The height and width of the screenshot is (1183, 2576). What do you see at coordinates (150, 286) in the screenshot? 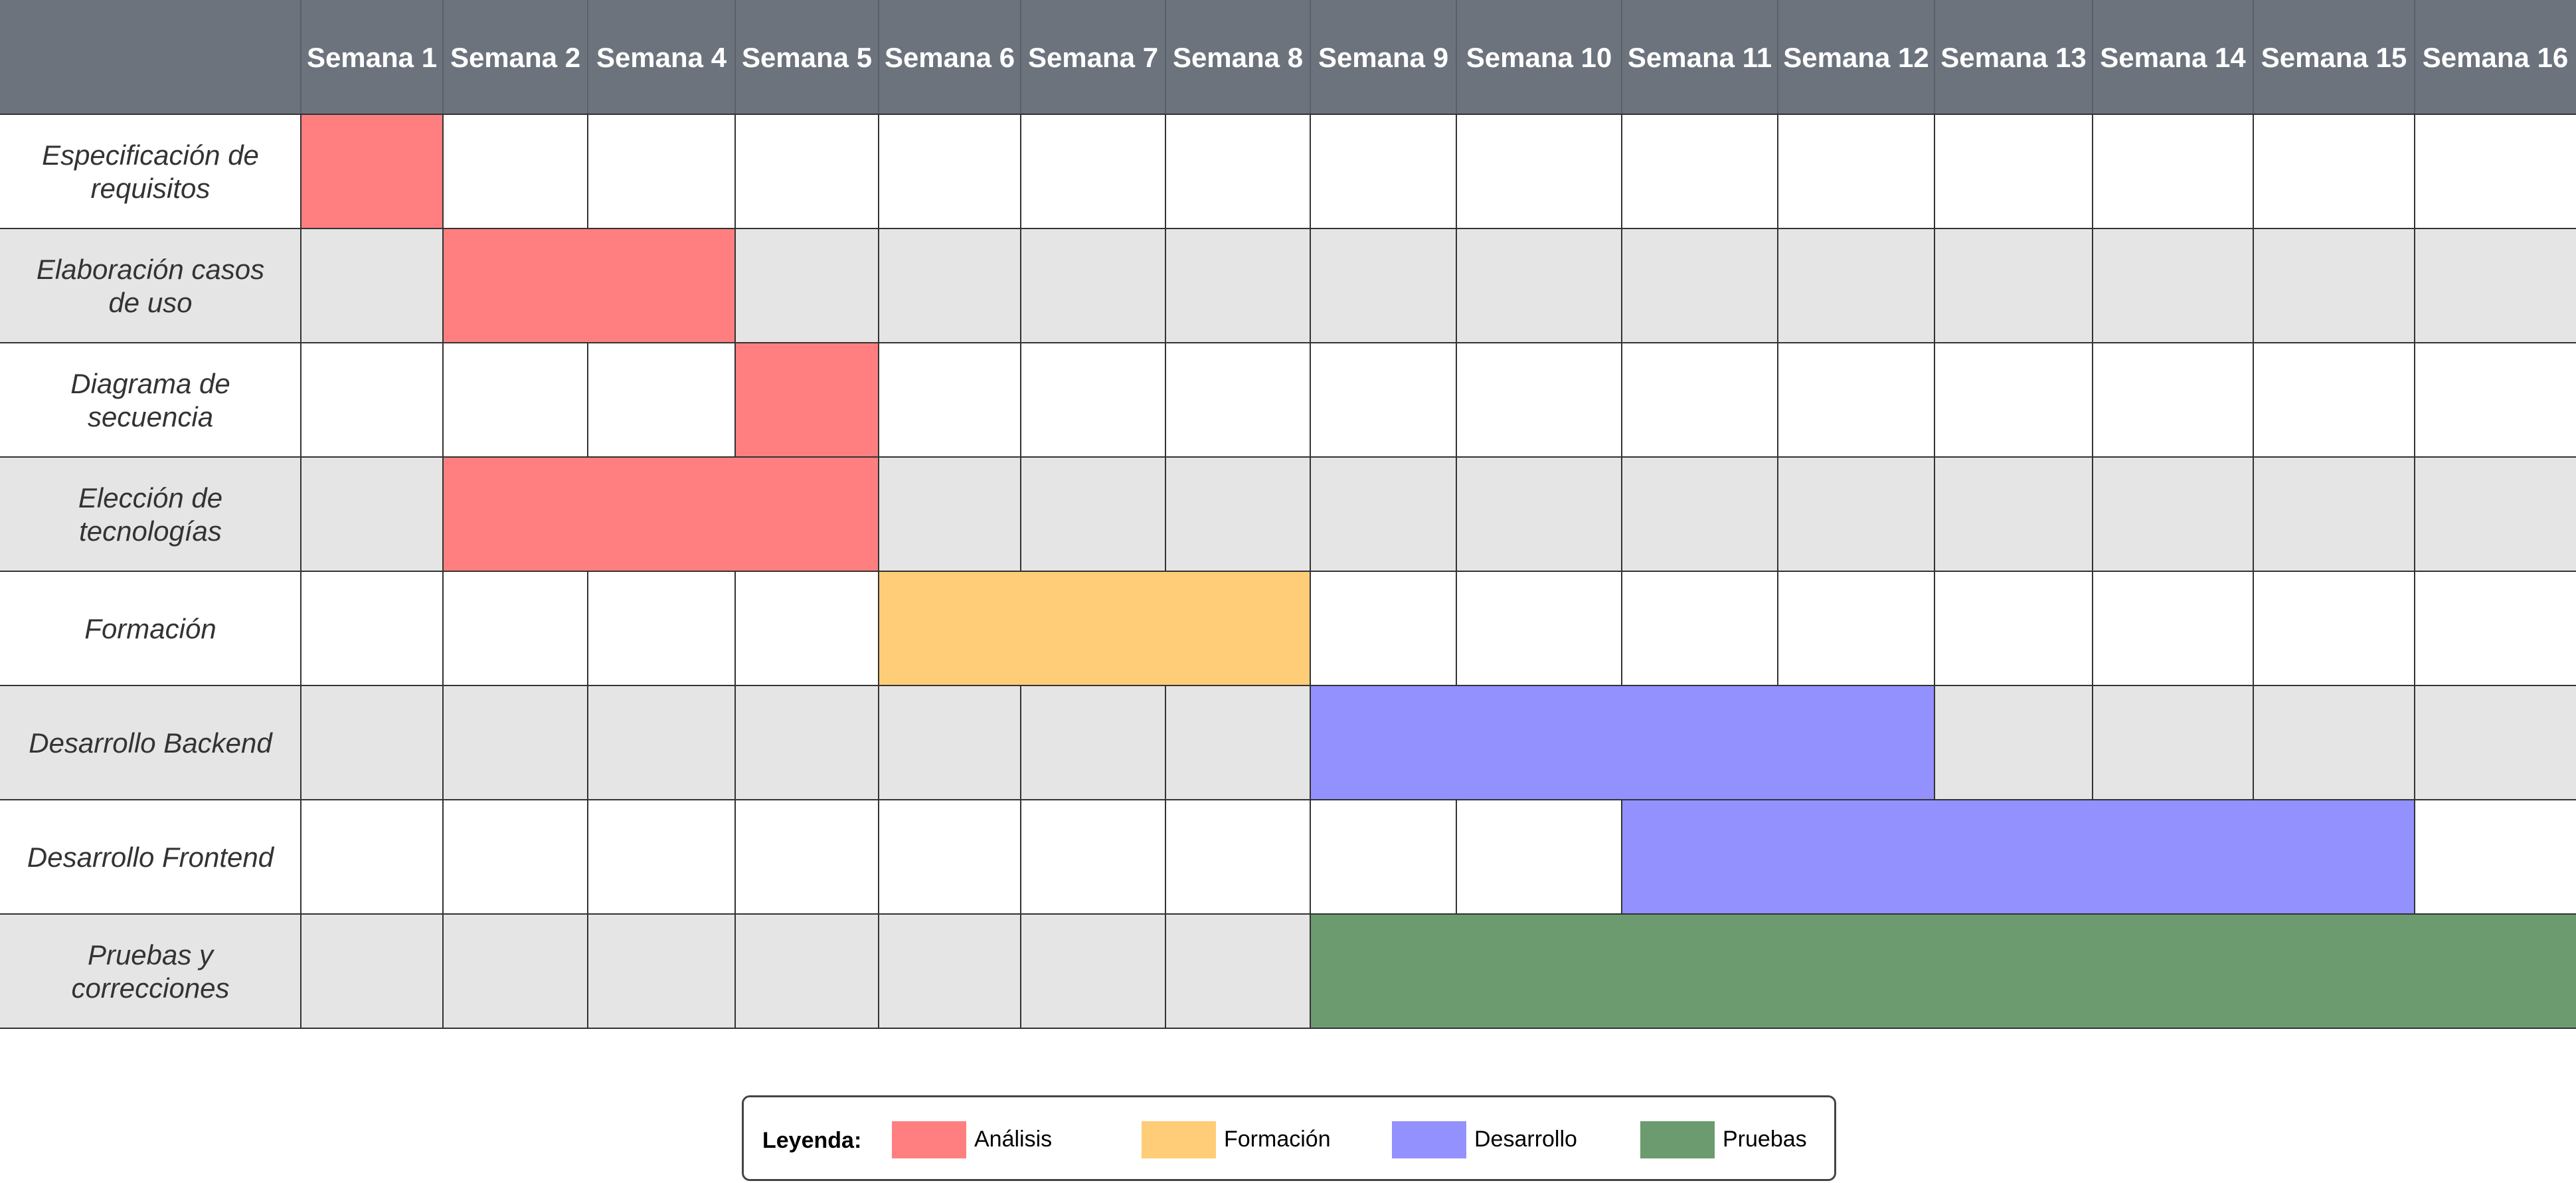
I see `task-label: Elaboración casos de uso` at bounding box center [150, 286].